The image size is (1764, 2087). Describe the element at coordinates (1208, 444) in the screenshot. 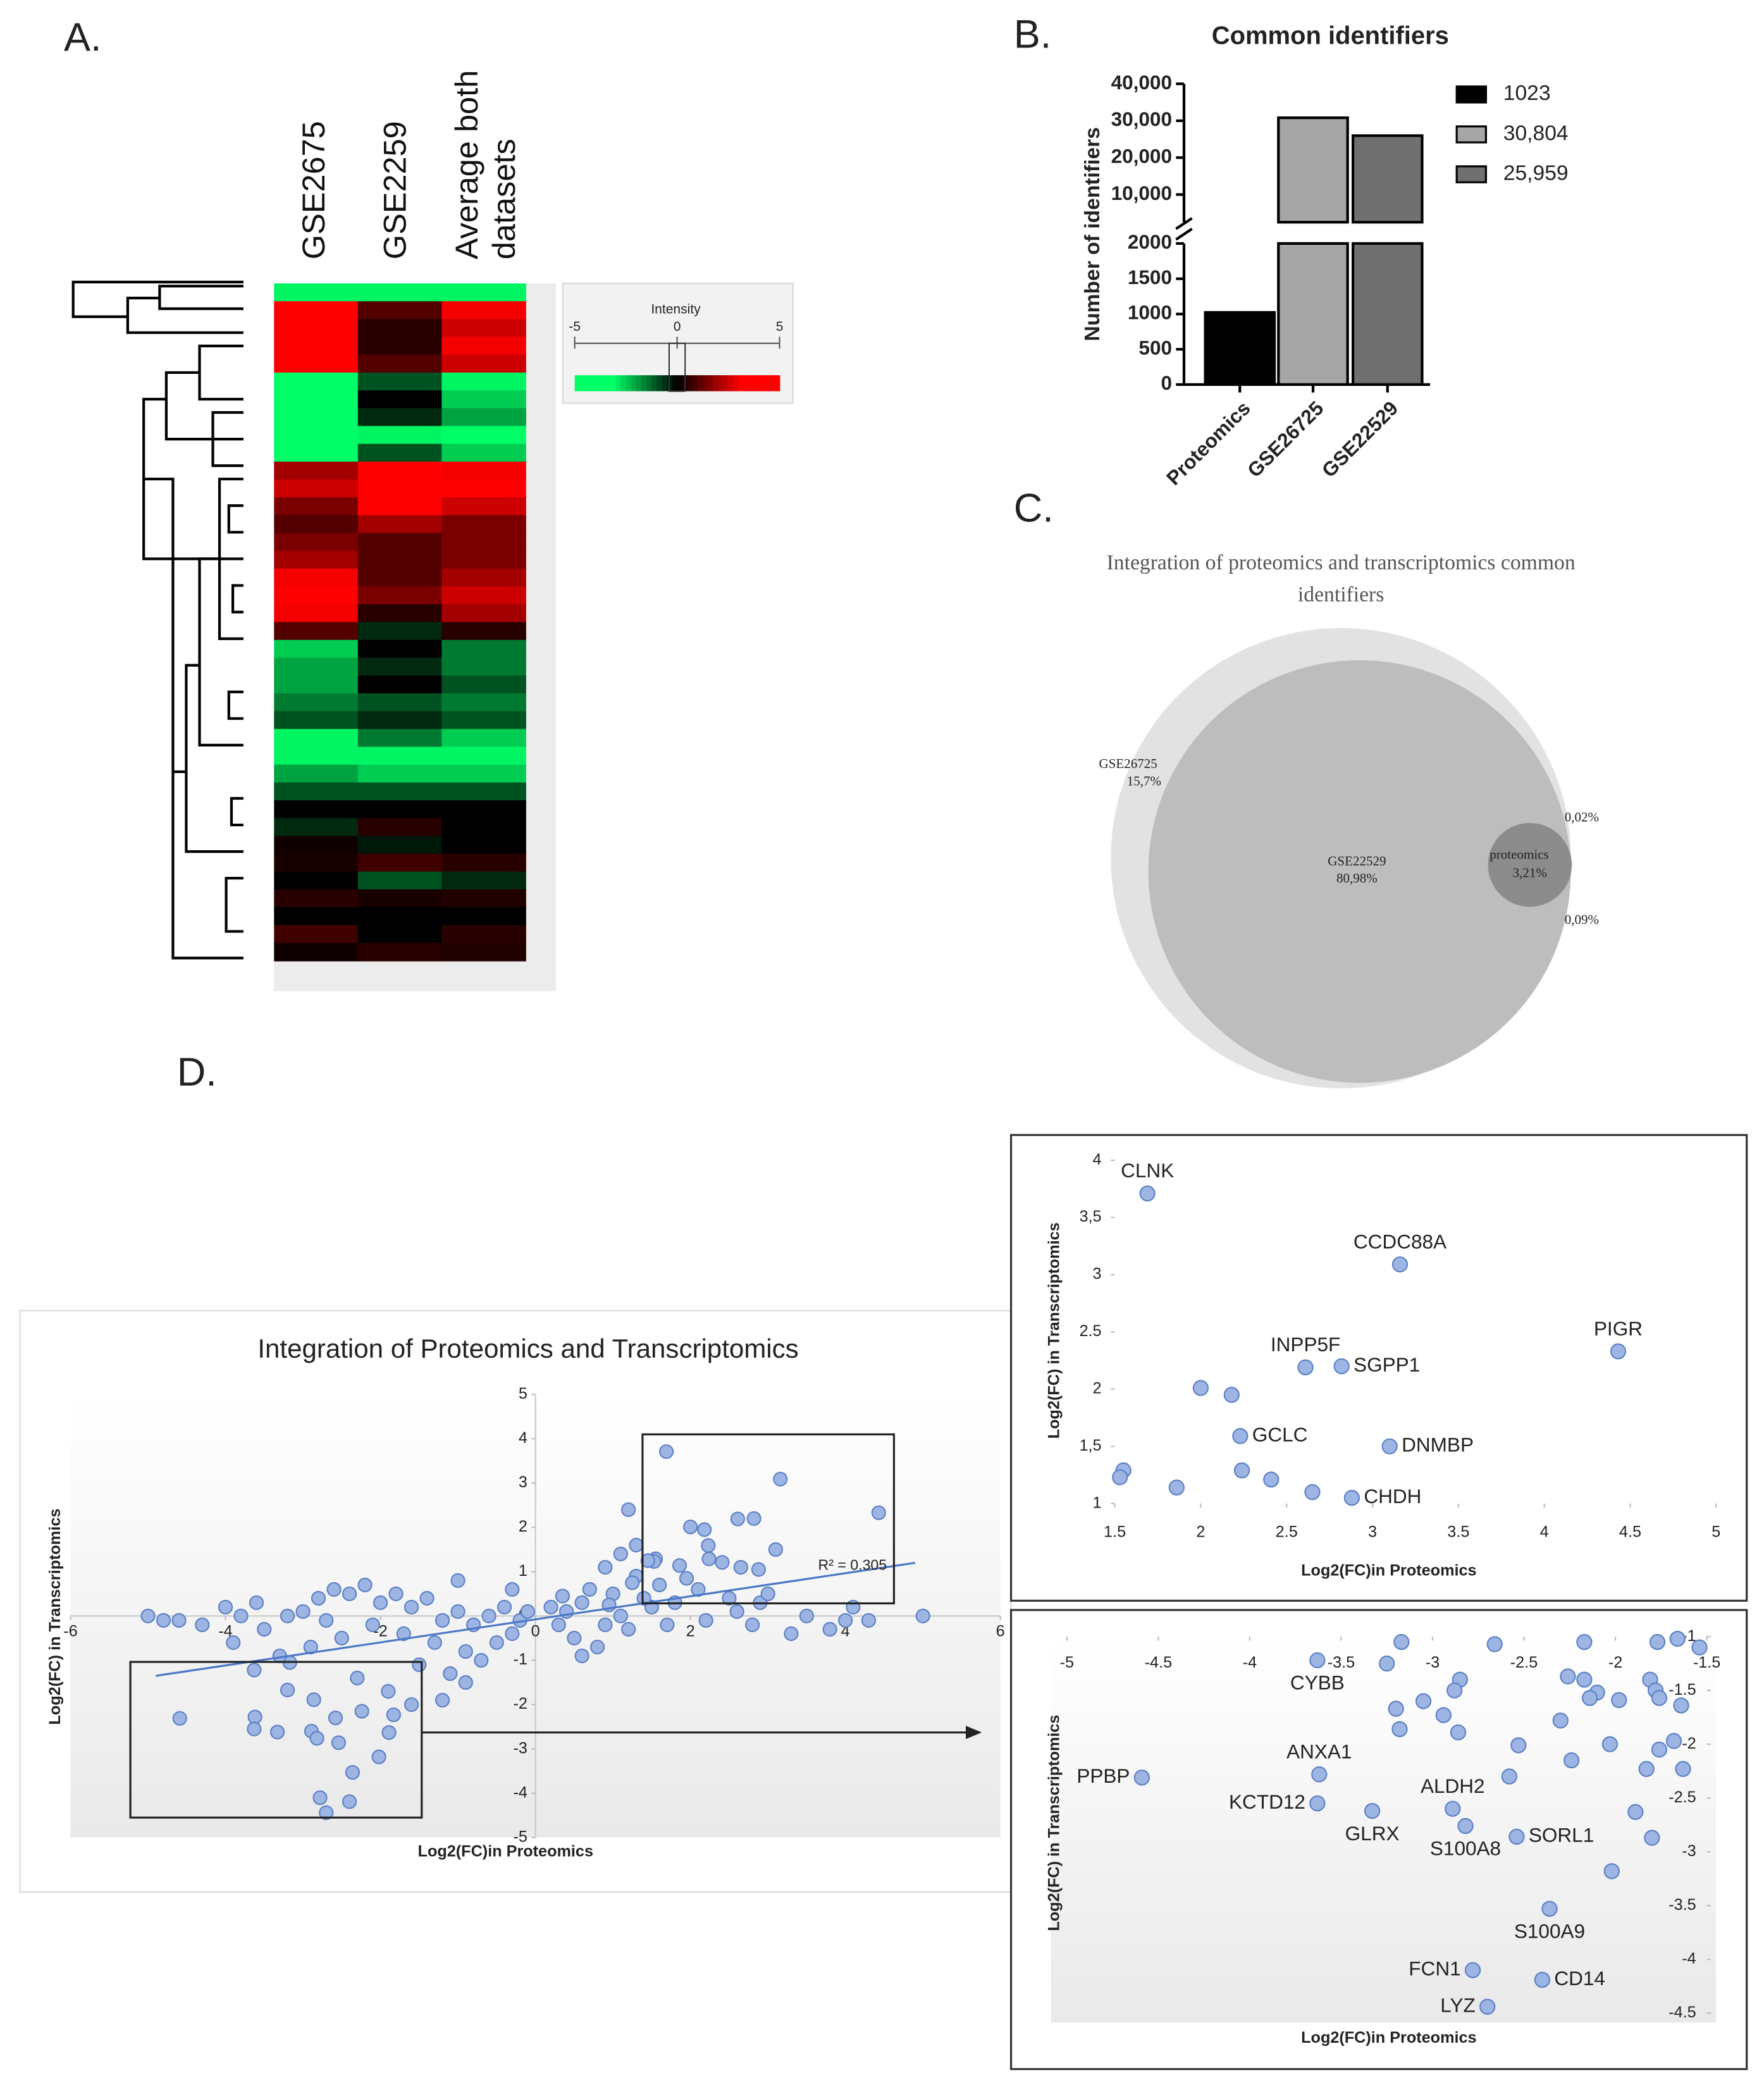

I see `x-tick-label: Proteomics` at that location.